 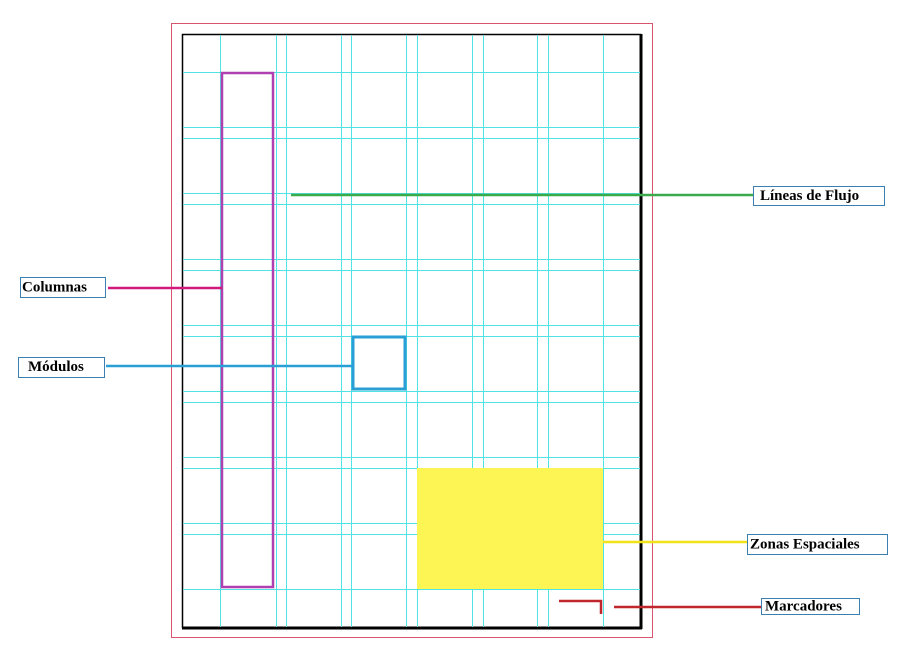 I want to click on label: Zonas Espaciales, so click(x=805, y=544).